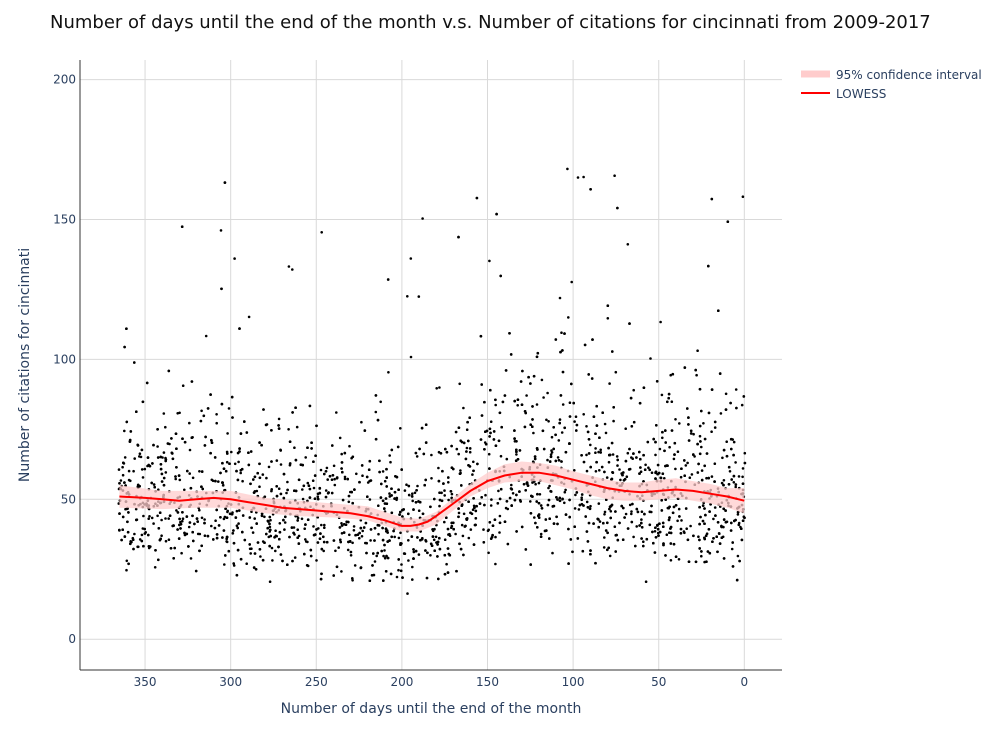 The image size is (1000, 750). I want to click on legend-item-confidence-interval: 95% confidence interval, so click(891, 75).